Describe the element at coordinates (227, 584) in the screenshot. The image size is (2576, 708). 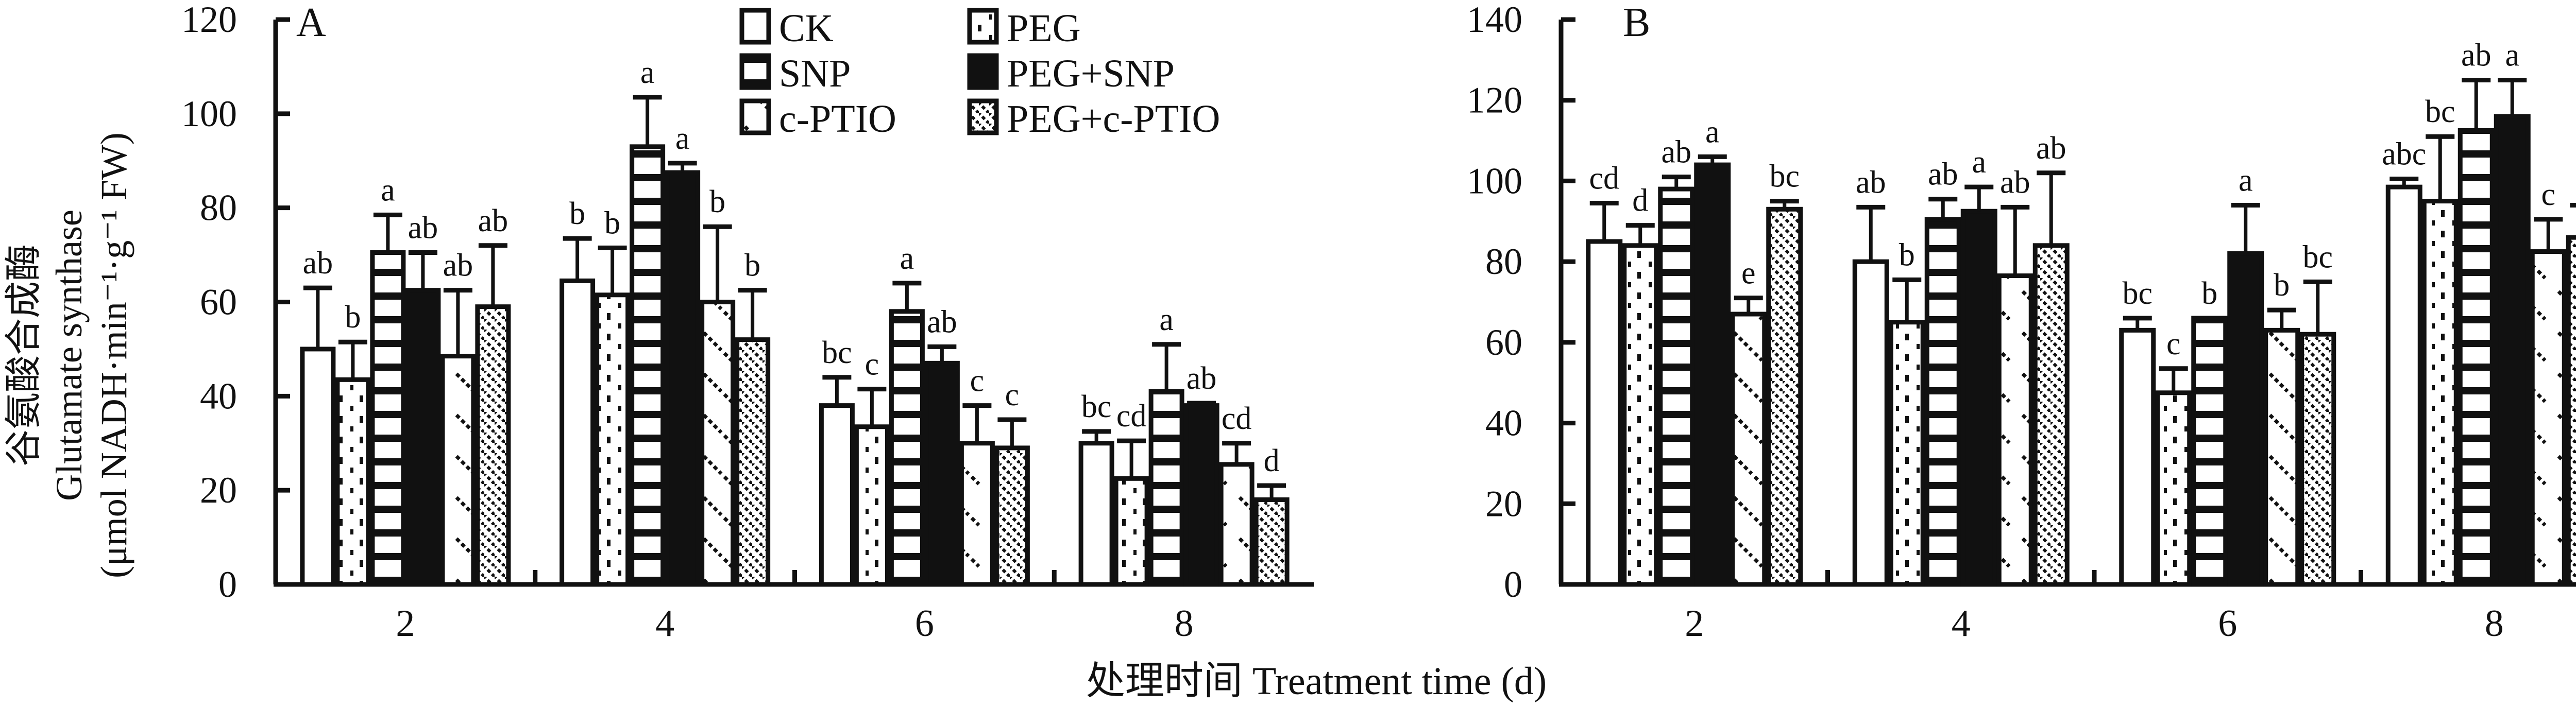
I see `y-tick-label: 0` at that location.